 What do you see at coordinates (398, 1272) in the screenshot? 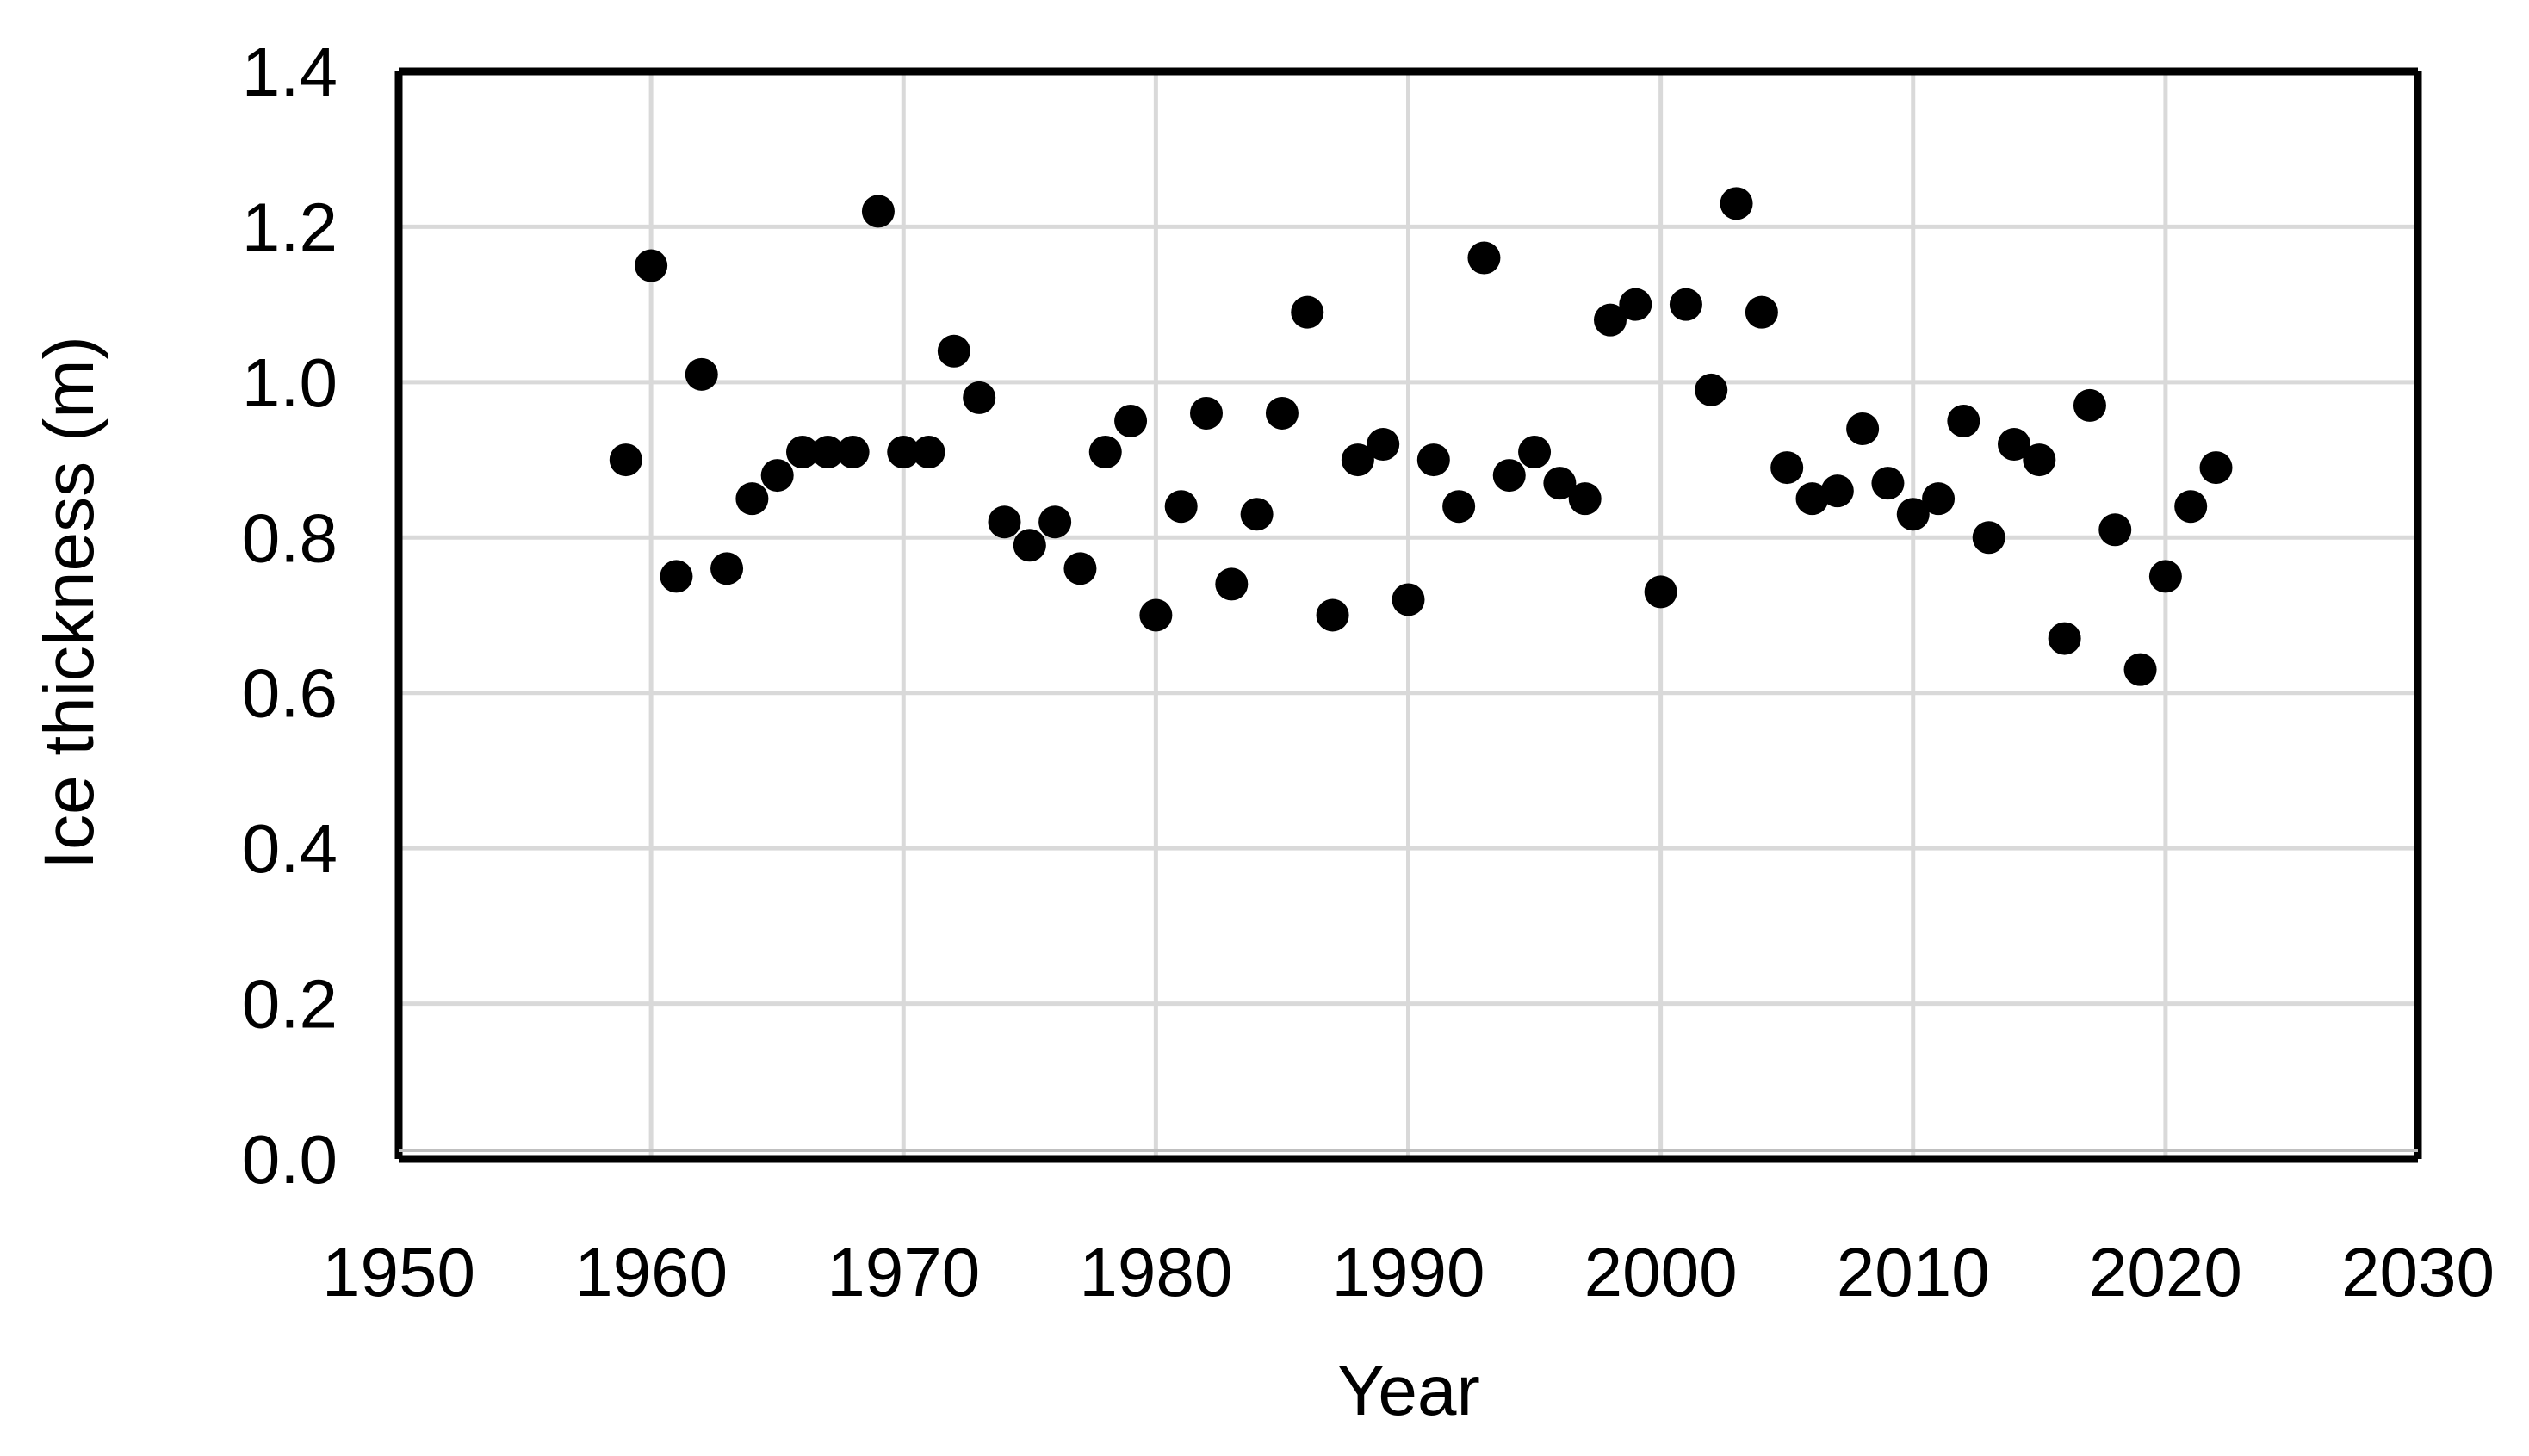
I see `x-tick-label: 1950` at bounding box center [398, 1272].